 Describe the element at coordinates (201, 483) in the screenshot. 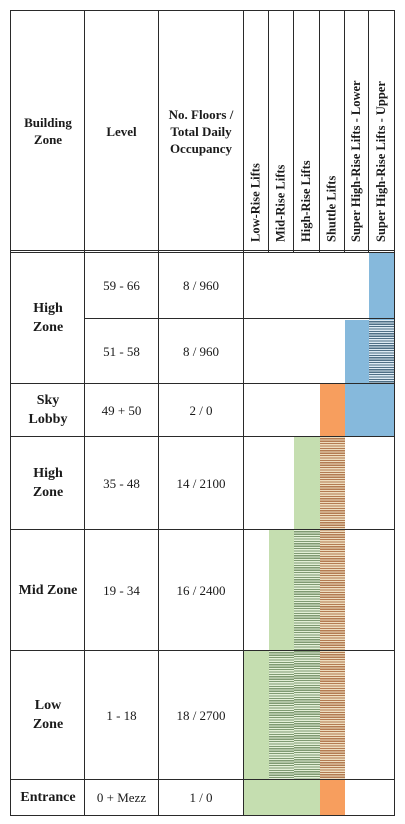

I see `occupancy-cell: 14 / 2100` at that location.